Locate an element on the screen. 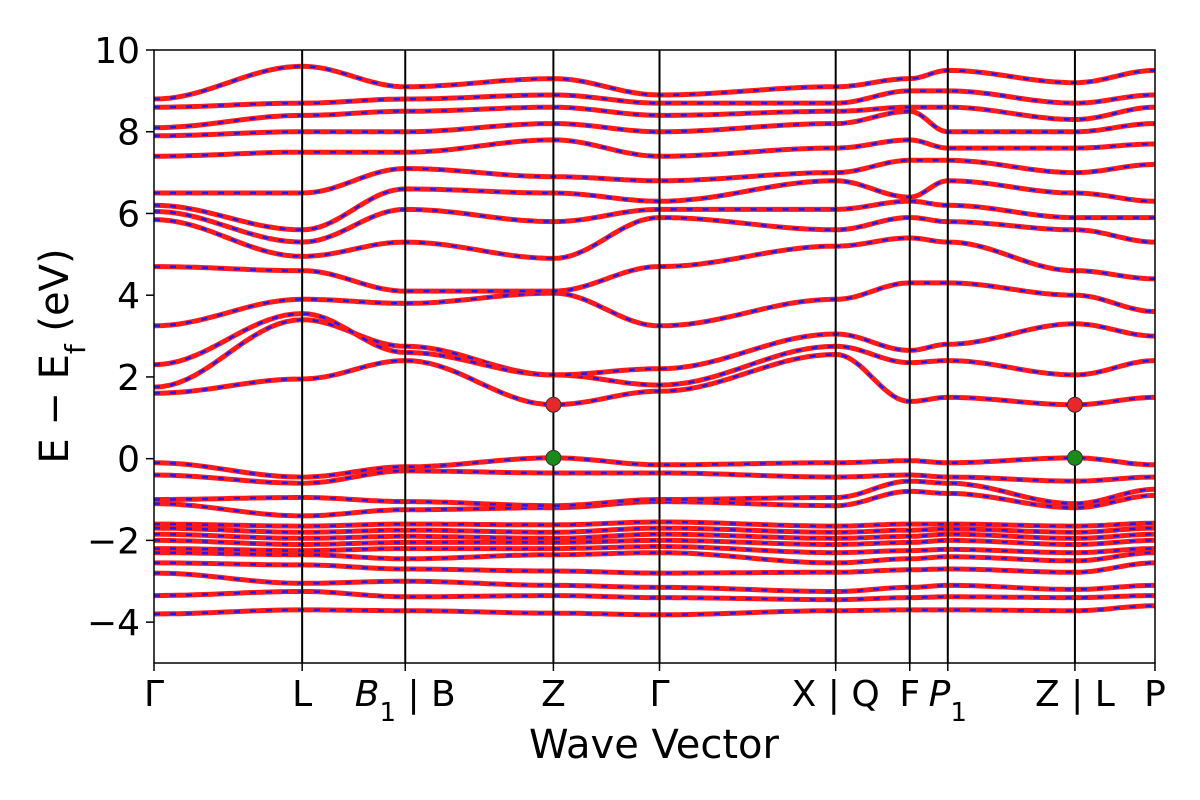 The height and width of the screenshot is (800, 1200). y-tick-label: −2 is located at coordinates (113, 541).